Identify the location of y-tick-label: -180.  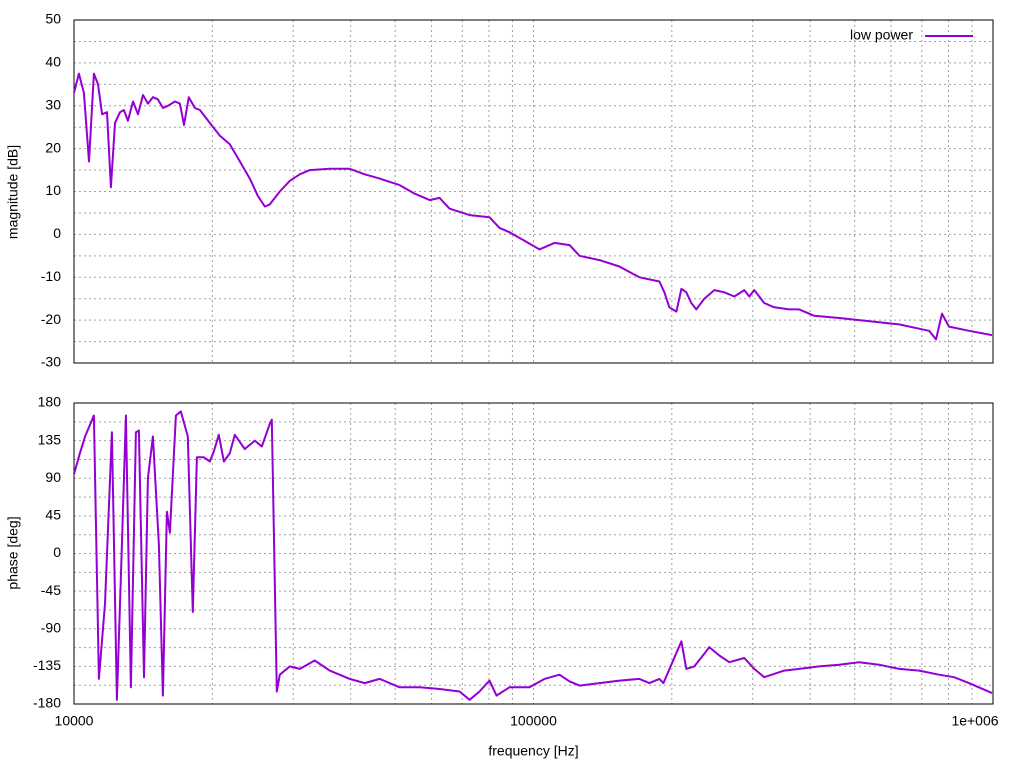
(47, 703).